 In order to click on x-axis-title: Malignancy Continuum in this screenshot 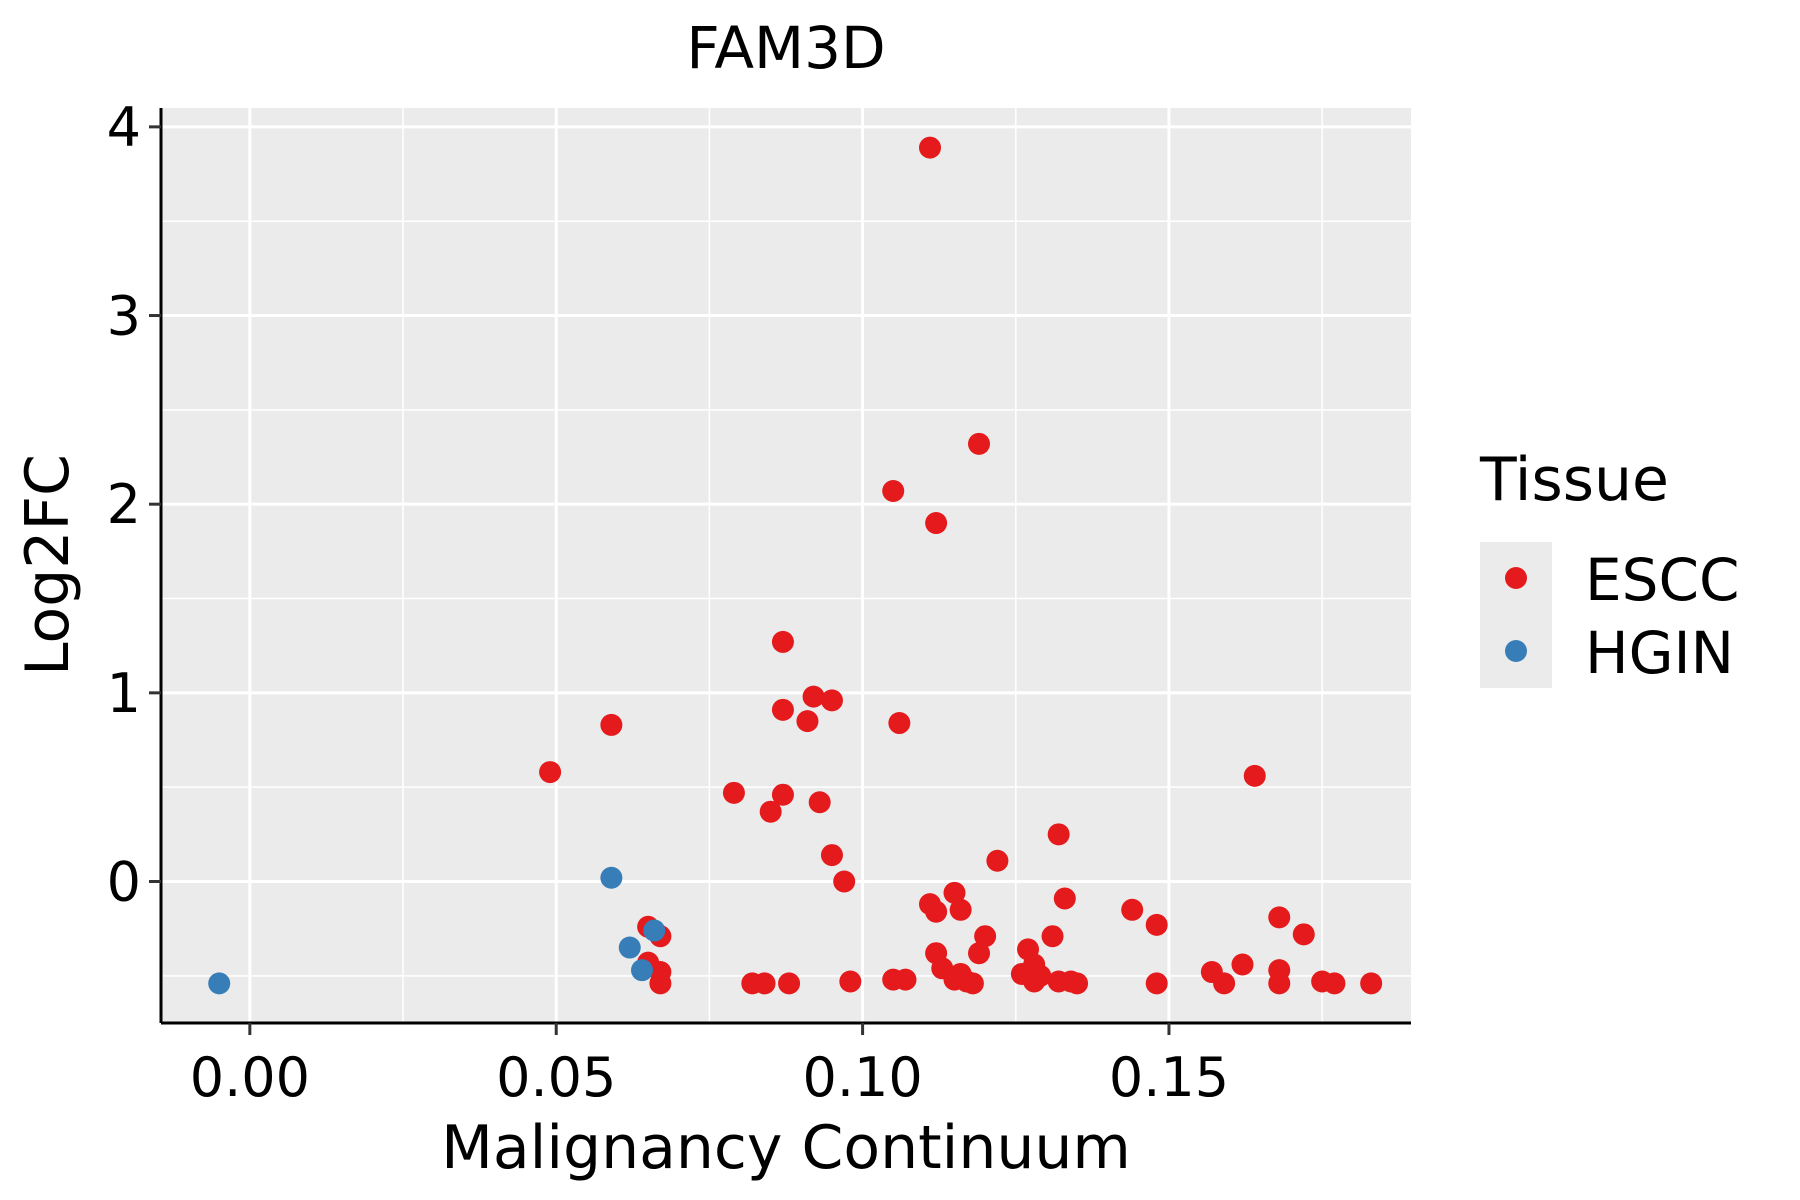, I will do `click(786, 1148)`.